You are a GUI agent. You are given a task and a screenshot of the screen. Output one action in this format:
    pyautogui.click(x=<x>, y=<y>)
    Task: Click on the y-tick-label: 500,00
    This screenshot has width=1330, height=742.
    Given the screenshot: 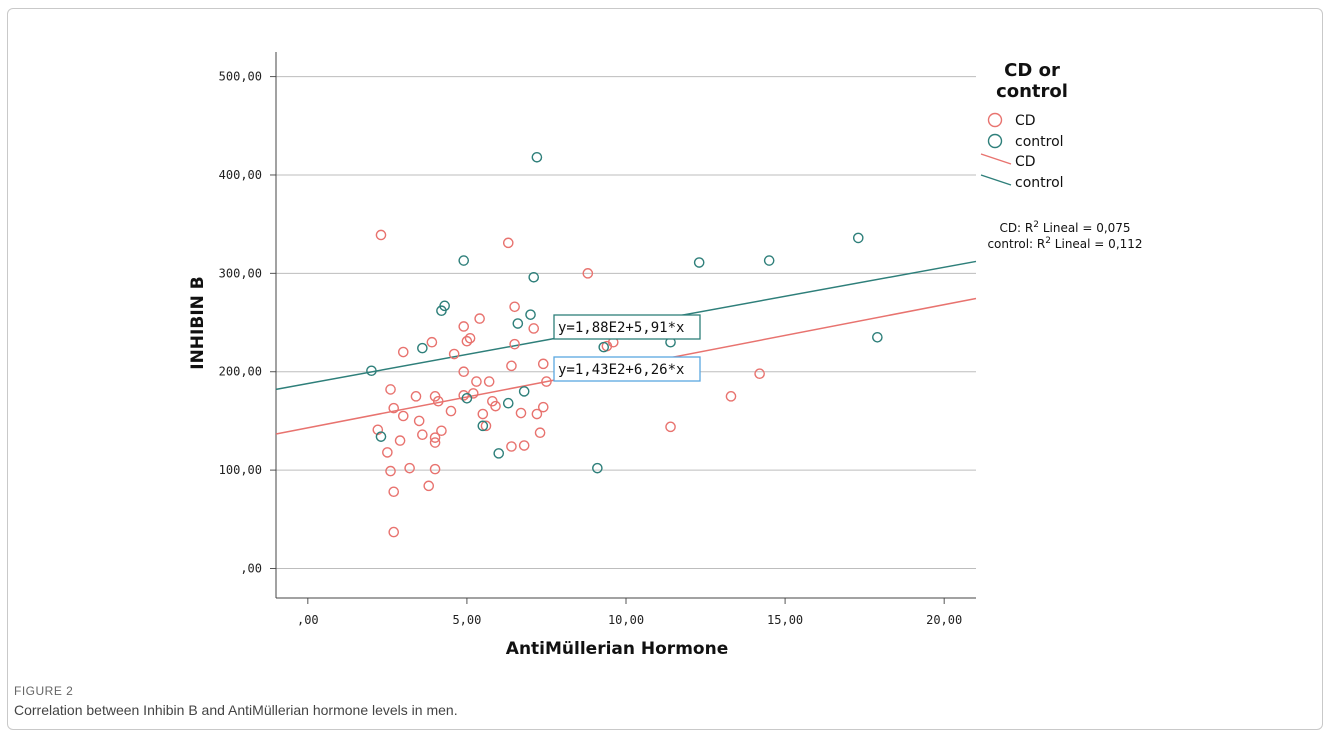 What is the action you would take?
    pyautogui.click(x=240, y=77)
    